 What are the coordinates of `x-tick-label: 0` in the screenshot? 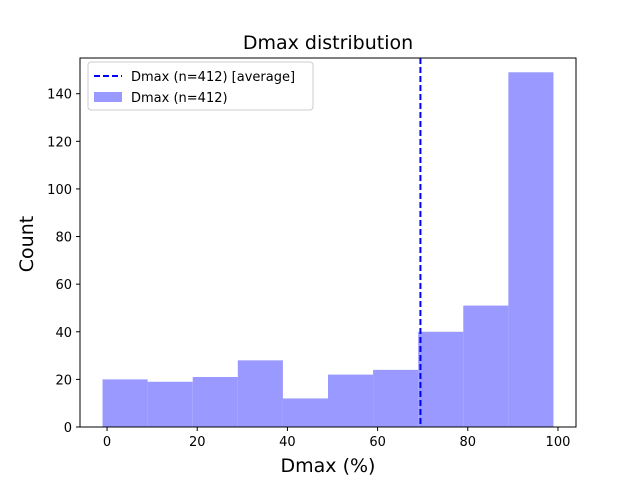 It's located at (107, 442).